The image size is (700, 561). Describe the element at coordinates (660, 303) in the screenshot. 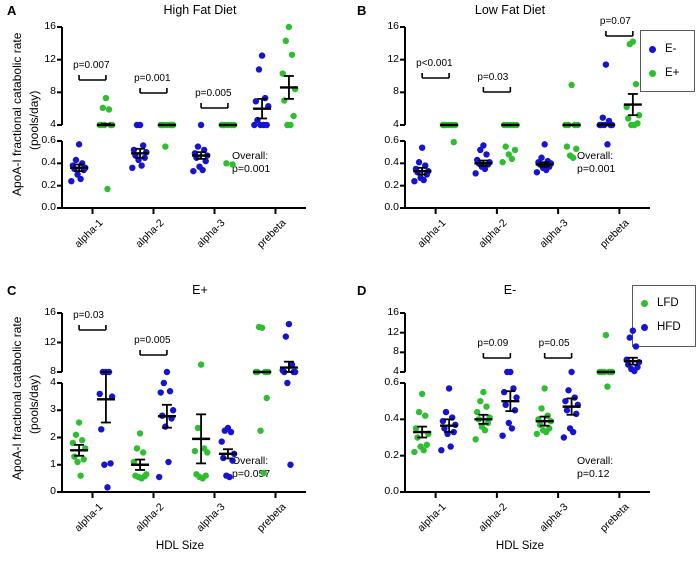

I see `legend-entry-lfd: LFD` at that location.